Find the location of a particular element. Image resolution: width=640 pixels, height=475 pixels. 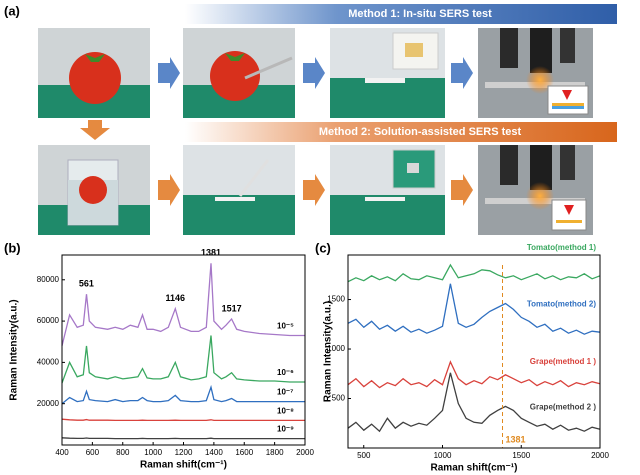

peak-label: 1517 is located at coordinates (232, 308).